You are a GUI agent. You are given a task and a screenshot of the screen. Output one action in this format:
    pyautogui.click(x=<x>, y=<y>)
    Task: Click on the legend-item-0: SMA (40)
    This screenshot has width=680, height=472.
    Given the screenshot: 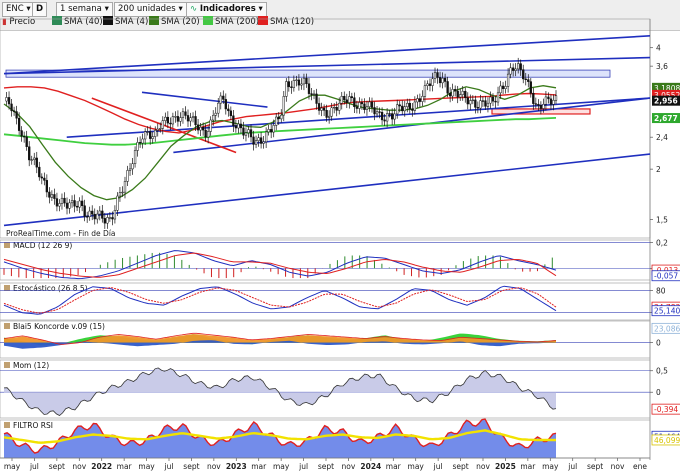 What is the action you would take?
    pyautogui.click(x=77, y=22)
    